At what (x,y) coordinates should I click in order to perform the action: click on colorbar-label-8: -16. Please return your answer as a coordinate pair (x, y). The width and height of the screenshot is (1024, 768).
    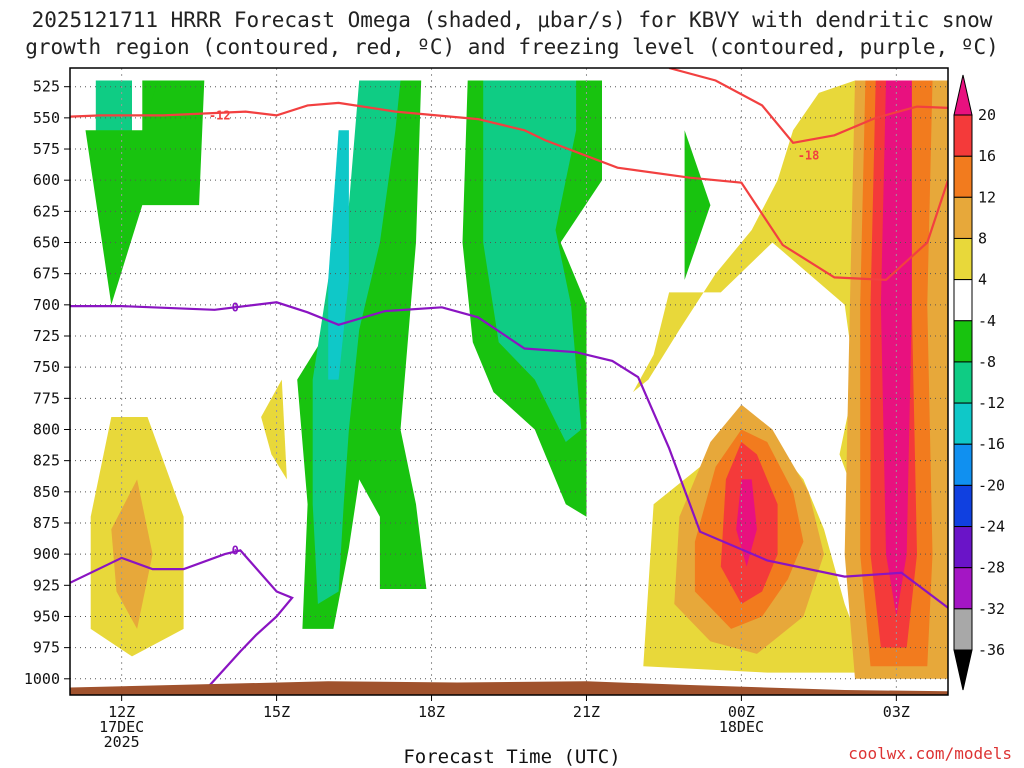
    Looking at the image, I should click on (991, 444).